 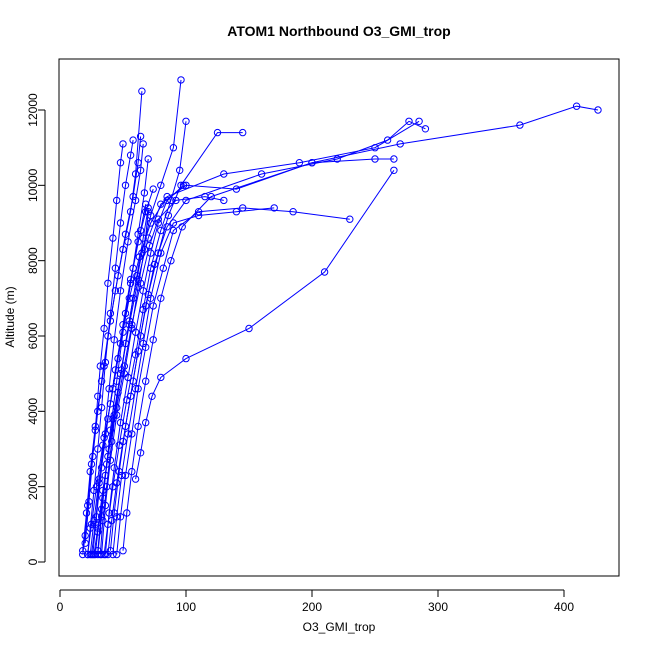 What do you see at coordinates (312, 607) in the screenshot?
I see `x-tick-label: 200` at bounding box center [312, 607].